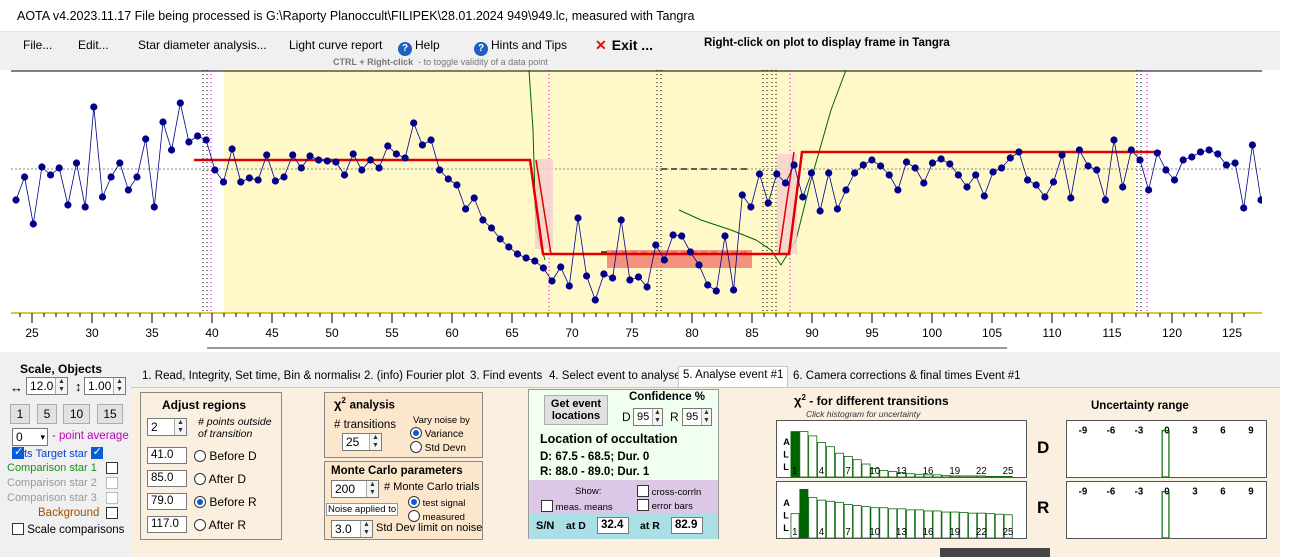 This screenshot has width=1290, height=557. I want to click on points-outside-input: 2 ▲ ▼, so click(167, 427).